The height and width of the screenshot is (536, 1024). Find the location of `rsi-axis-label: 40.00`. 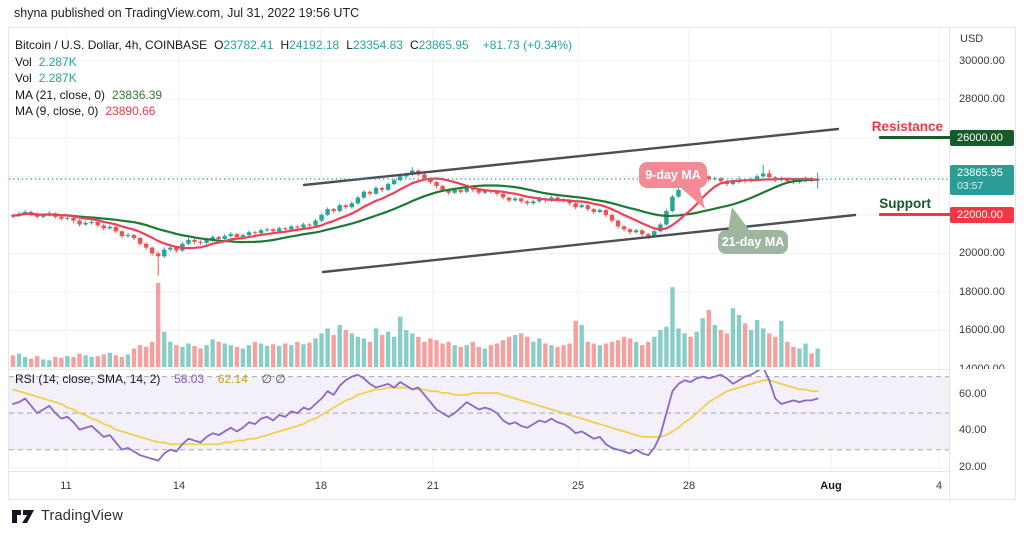

rsi-axis-label: 40.00 is located at coordinates (973, 430).